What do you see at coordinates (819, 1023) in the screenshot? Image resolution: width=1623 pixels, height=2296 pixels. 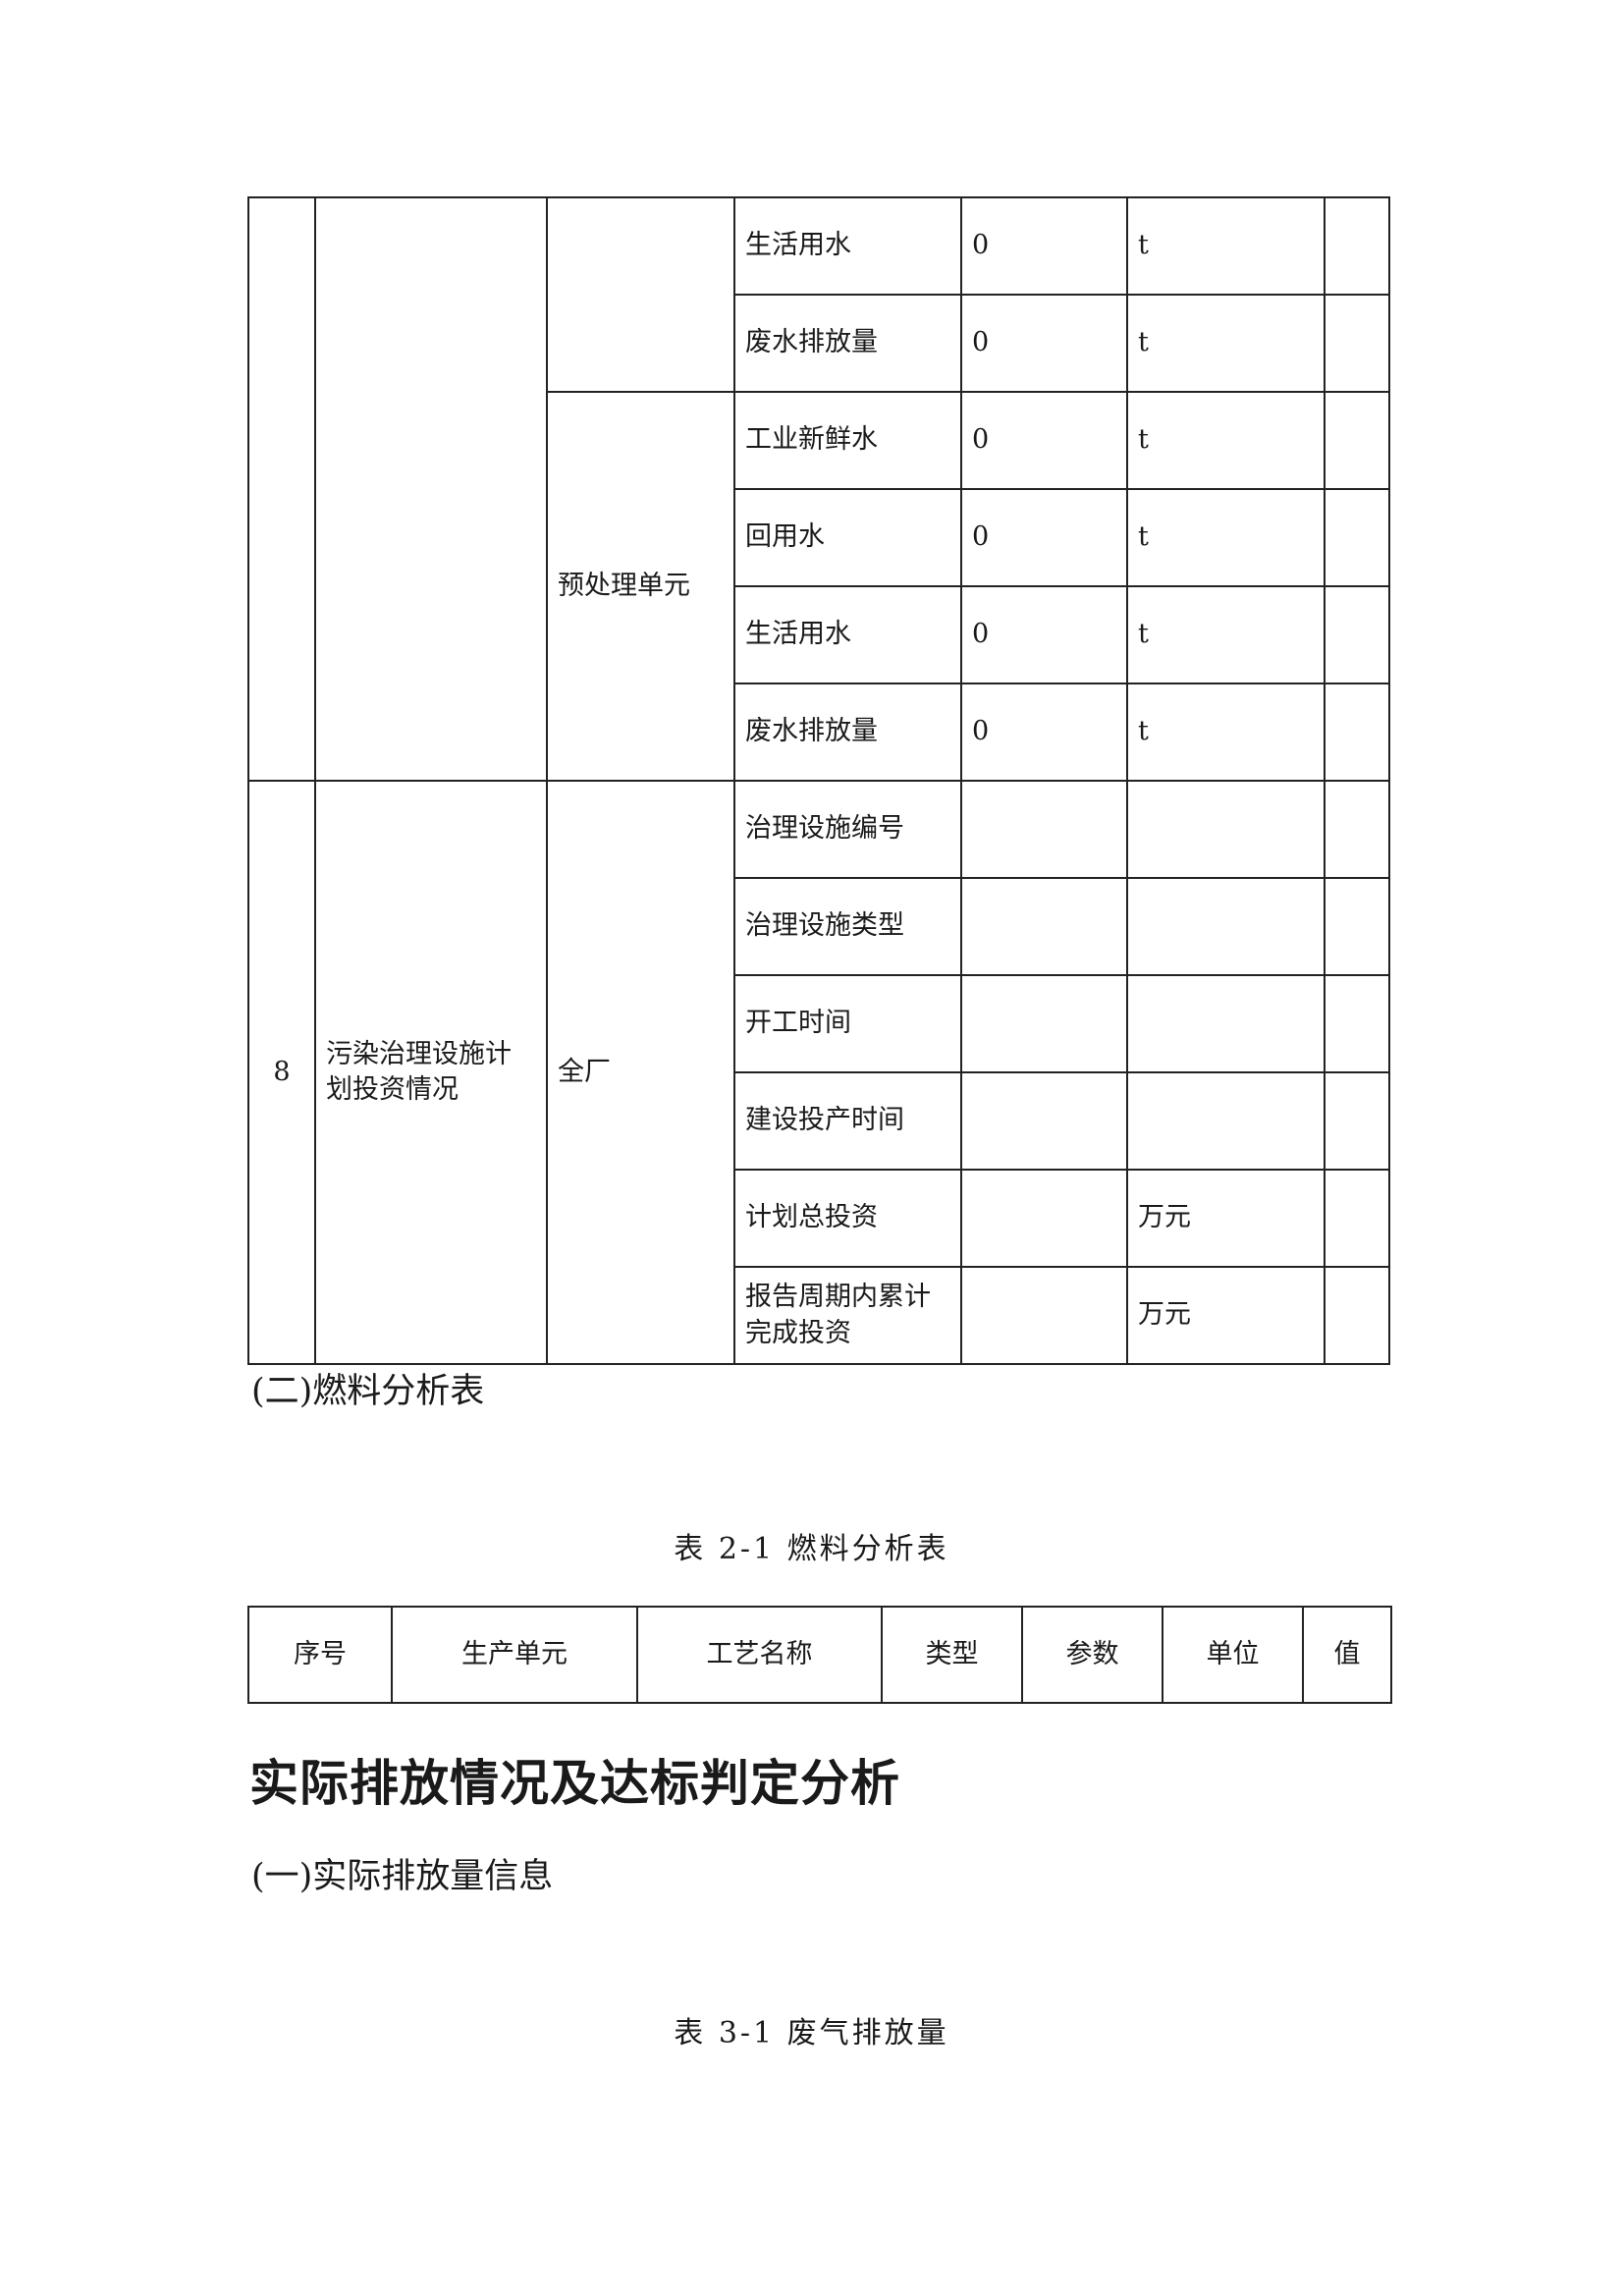 I see `table-row: 开工时间` at bounding box center [819, 1023].